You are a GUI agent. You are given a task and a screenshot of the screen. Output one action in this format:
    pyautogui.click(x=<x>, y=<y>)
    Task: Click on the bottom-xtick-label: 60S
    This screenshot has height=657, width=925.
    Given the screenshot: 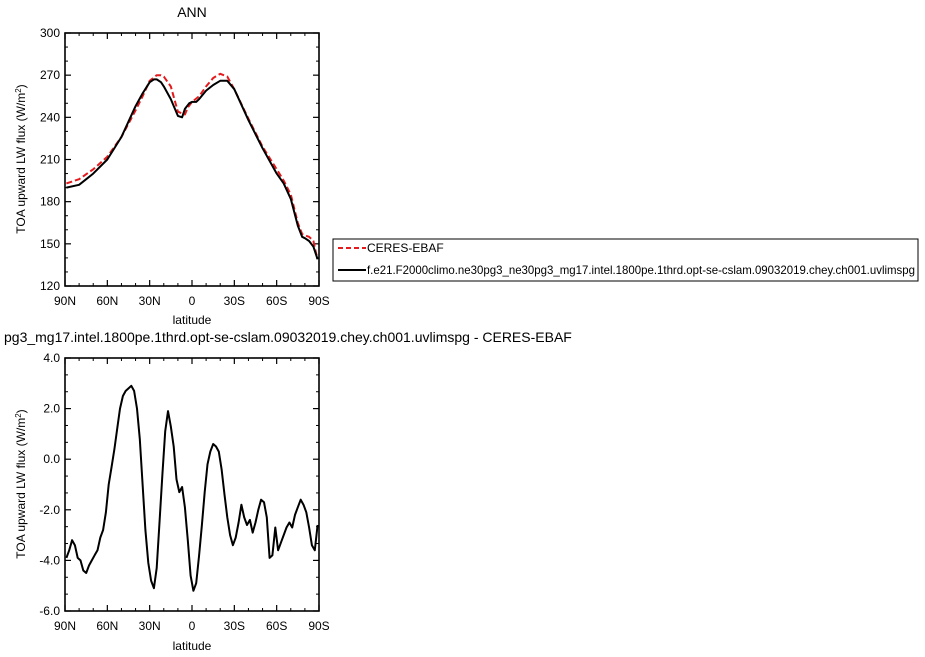 What is the action you would take?
    pyautogui.click(x=276, y=626)
    